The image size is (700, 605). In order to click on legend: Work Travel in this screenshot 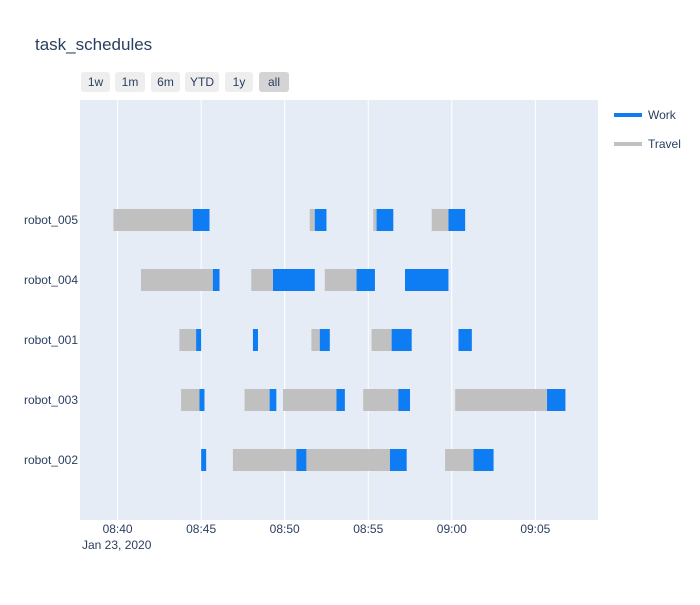, I will do `click(647, 129)`.